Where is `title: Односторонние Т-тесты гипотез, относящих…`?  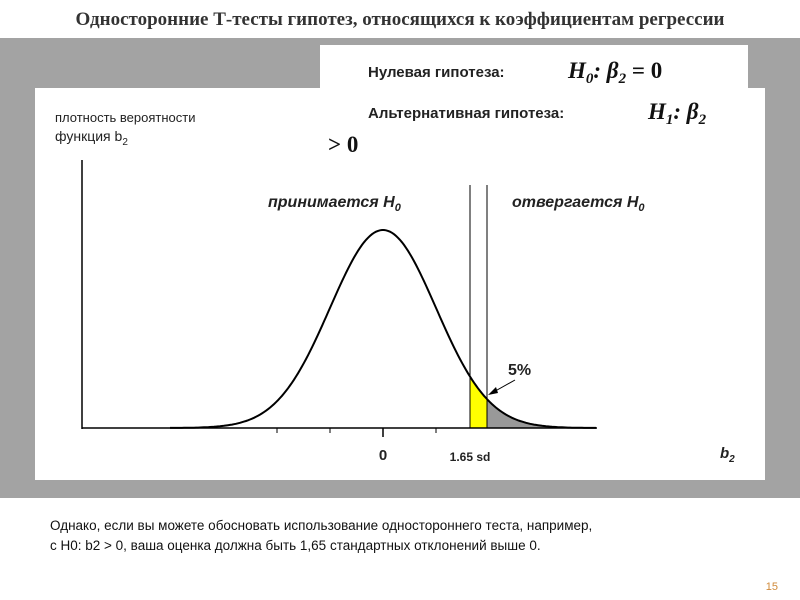
title: Односторонние Т-тесты гипотез, относящих… is located at coordinates (400, 19).